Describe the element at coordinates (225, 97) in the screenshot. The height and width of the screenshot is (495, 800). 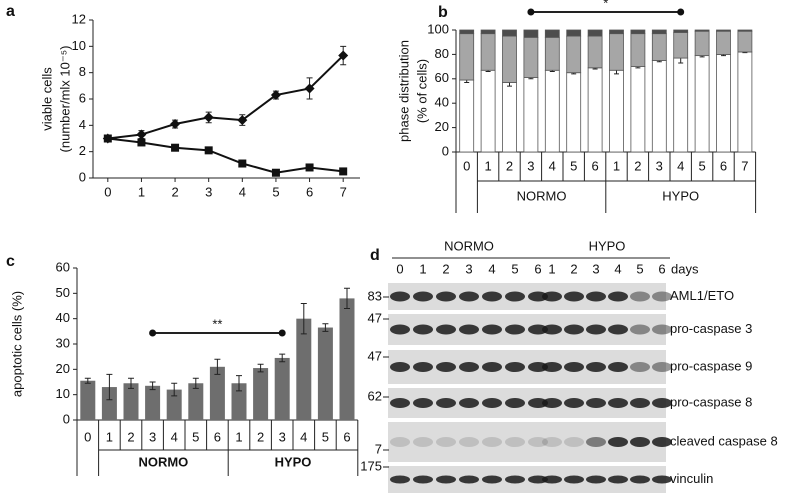
I see `line` at that location.